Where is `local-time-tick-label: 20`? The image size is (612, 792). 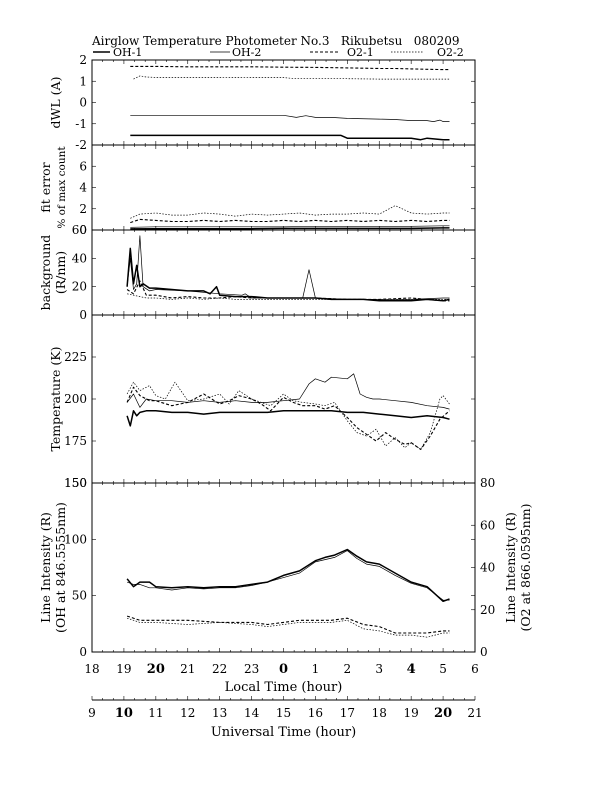 local-time-tick-label: 20 is located at coordinates (156, 669).